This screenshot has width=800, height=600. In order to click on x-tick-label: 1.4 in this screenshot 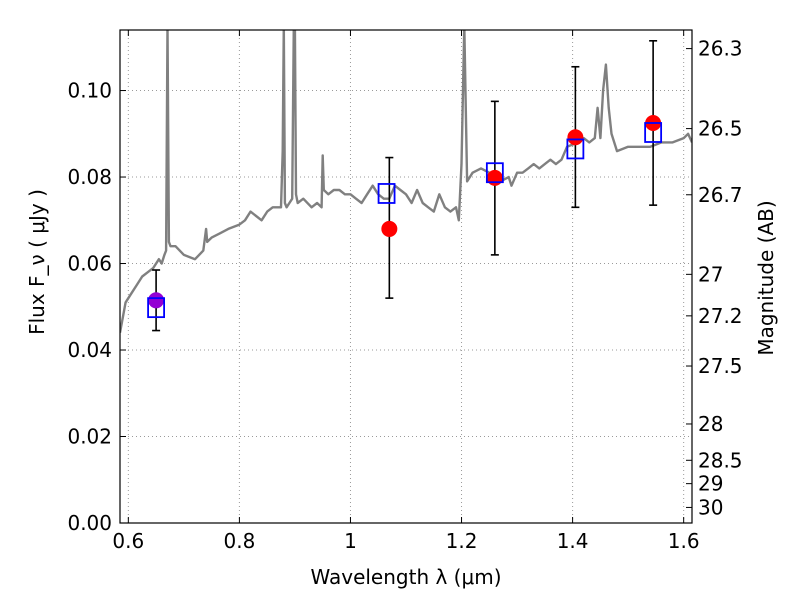, I will do `click(573, 541)`.